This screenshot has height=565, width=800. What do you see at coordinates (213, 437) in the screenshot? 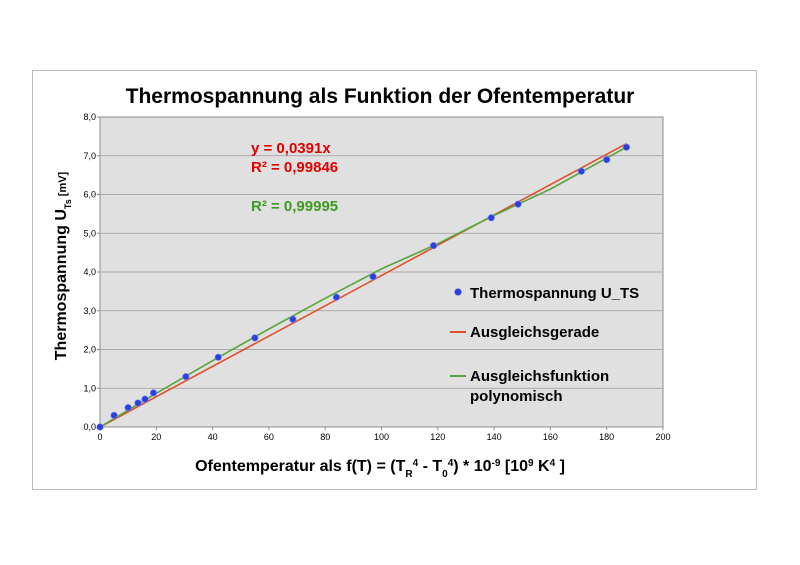
I see `x-tick-label: 40` at bounding box center [213, 437].